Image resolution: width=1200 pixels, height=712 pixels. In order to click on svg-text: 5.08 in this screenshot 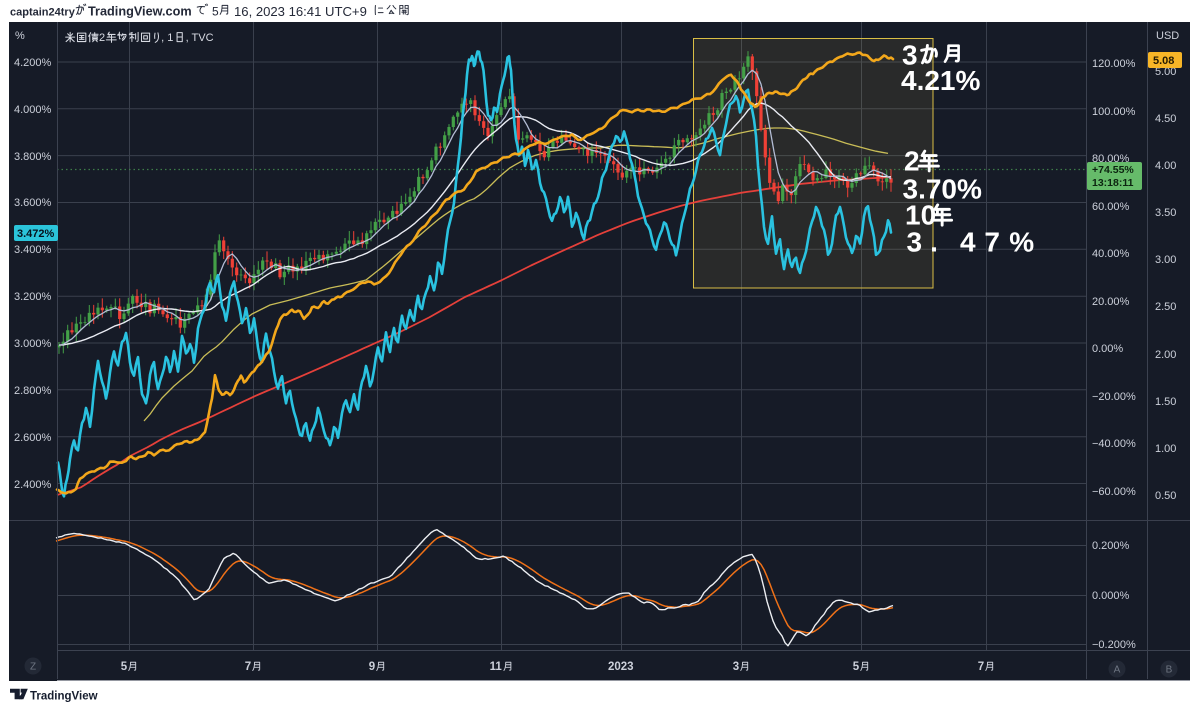, I will do `click(1163, 61)`.